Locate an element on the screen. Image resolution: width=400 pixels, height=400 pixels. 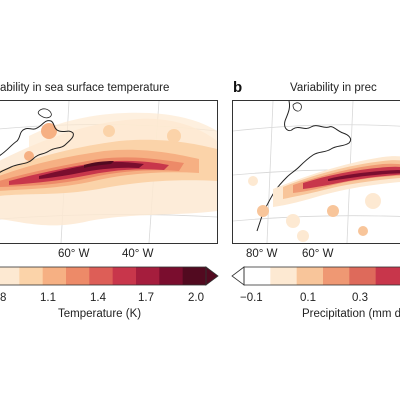
panel-a-lon-label-40w: 40° W is located at coordinates (137, 254).